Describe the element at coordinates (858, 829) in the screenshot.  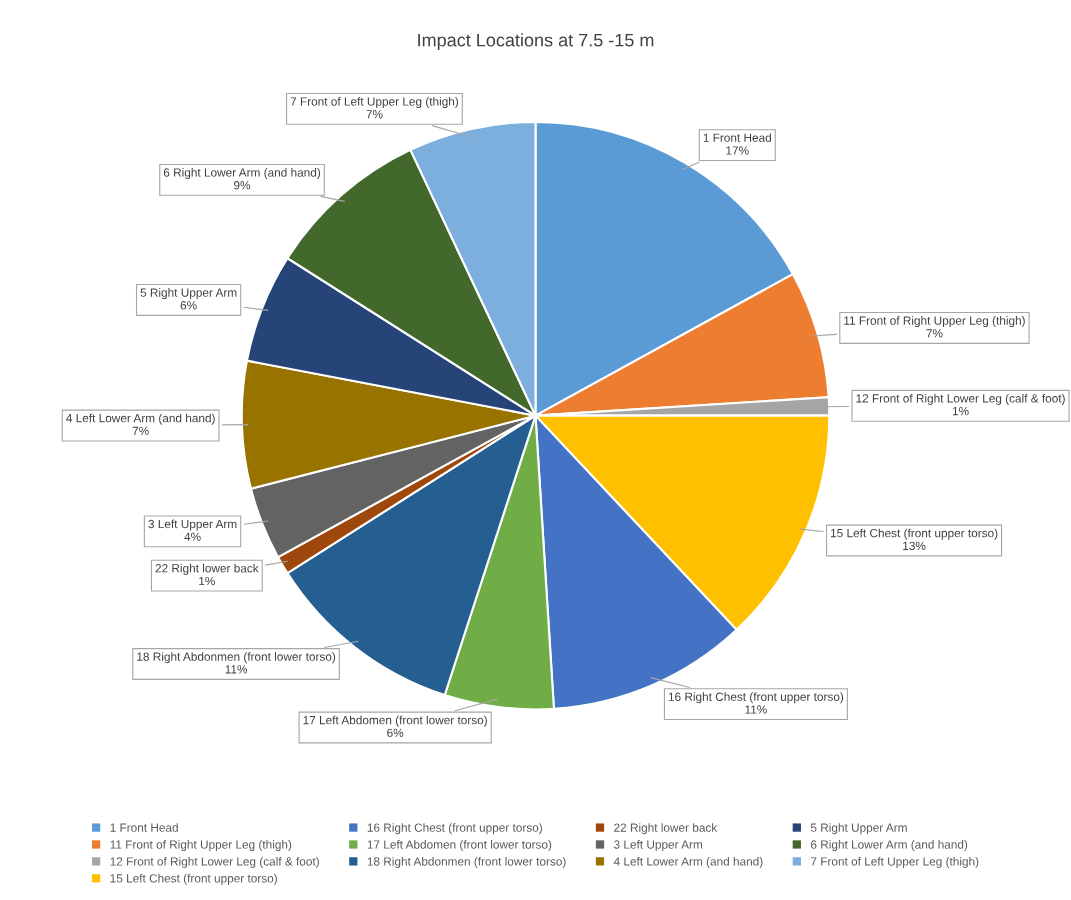
I see `legend-label: 5 Right Upper Arm` at that location.